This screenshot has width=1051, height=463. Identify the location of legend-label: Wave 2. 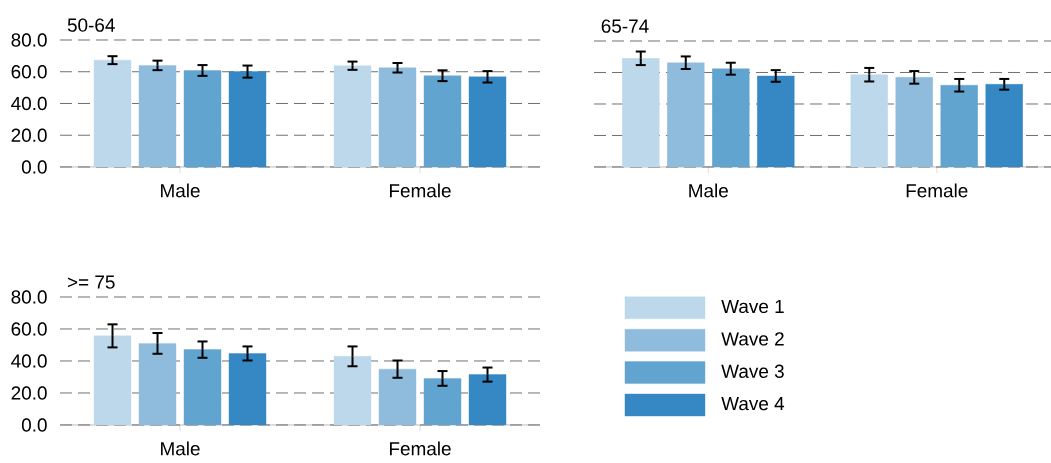
(752, 339).